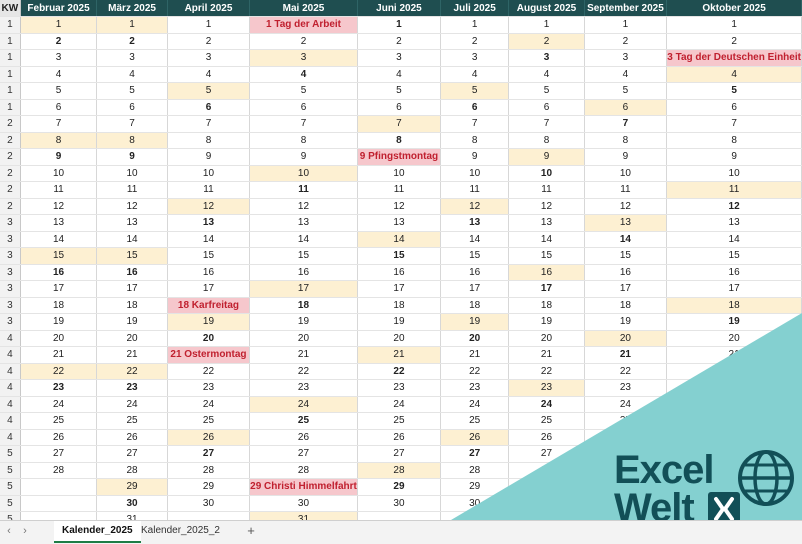 This screenshot has width=802, height=544. I want to click on day-cell: 22, so click(303, 371).